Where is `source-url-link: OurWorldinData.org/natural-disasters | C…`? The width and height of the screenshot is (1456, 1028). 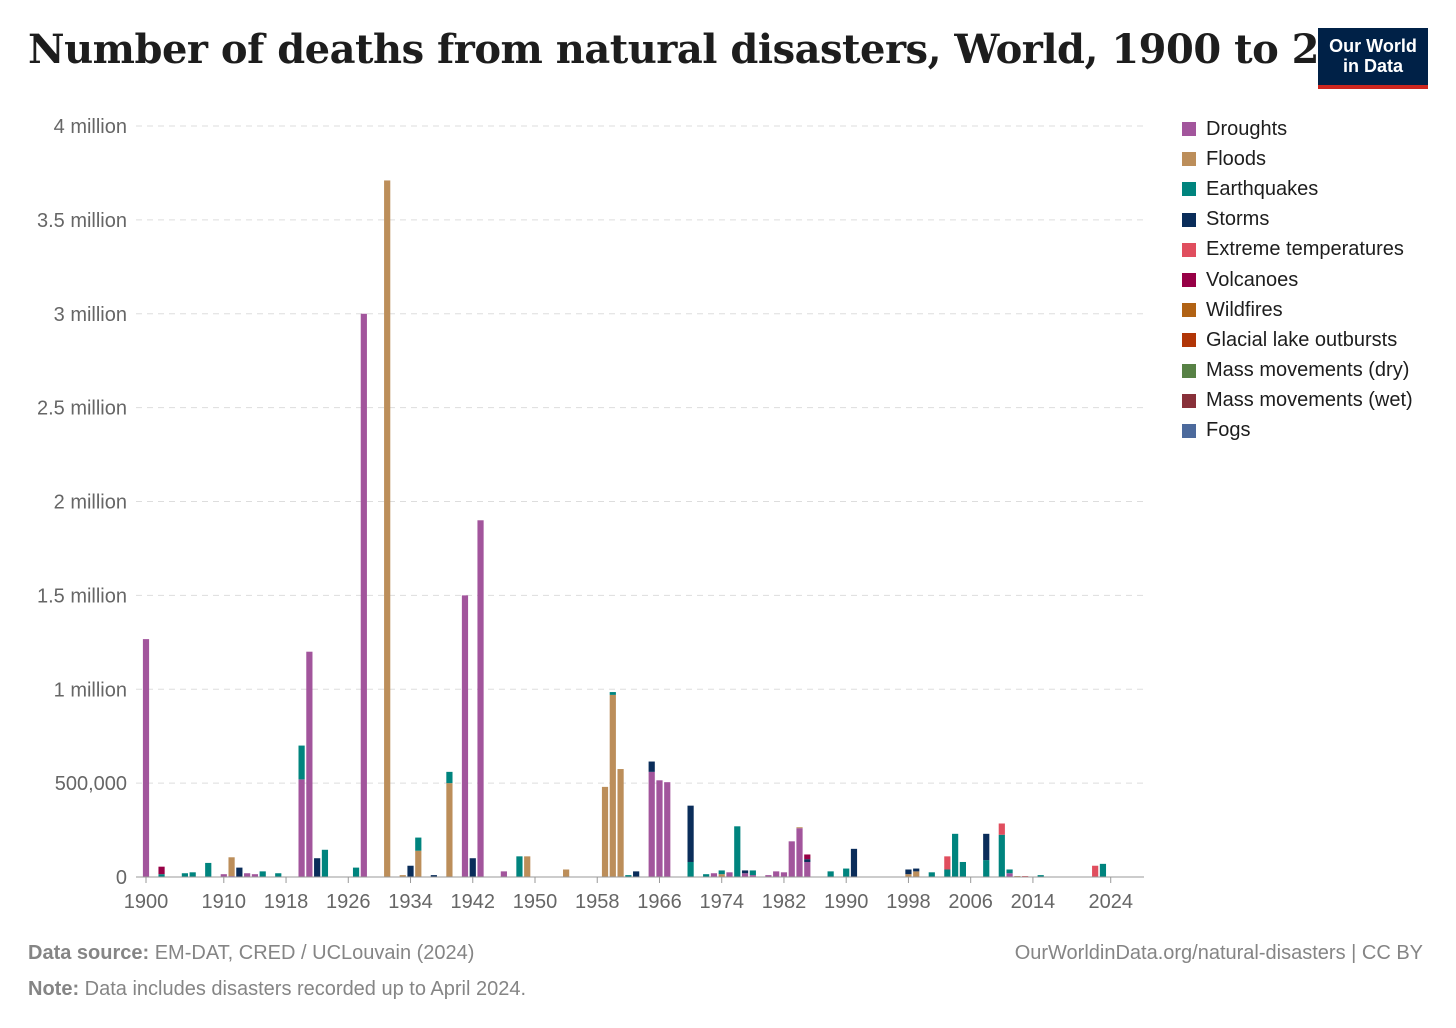
source-url-link: OurWorldinData.org/natural-disasters | C… is located at coordinates (1218, 953).